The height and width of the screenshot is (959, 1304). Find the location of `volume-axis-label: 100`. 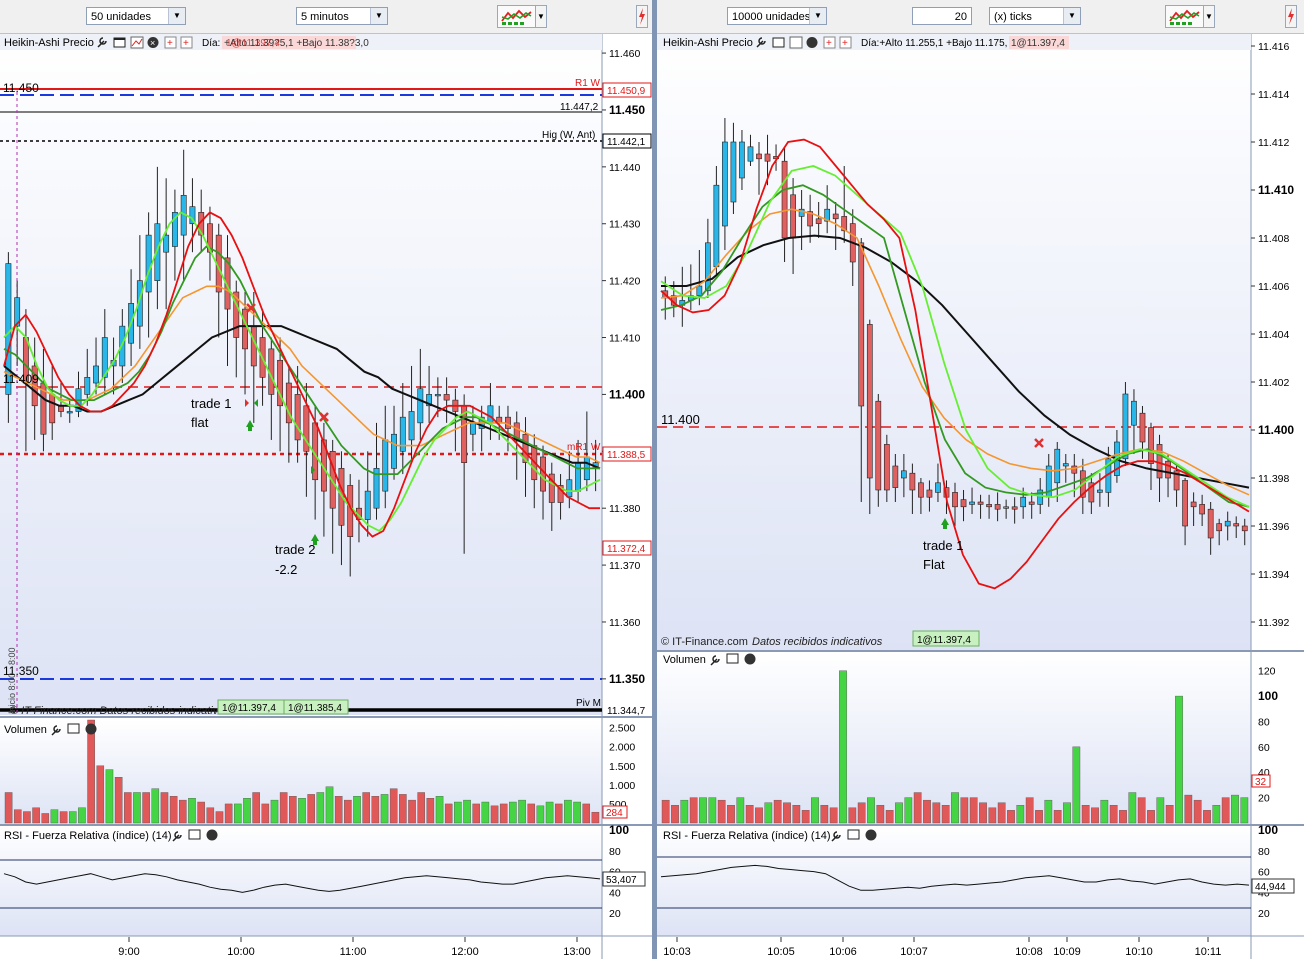

volume-axis-label: 100 is located at coordinates (1268, 696).